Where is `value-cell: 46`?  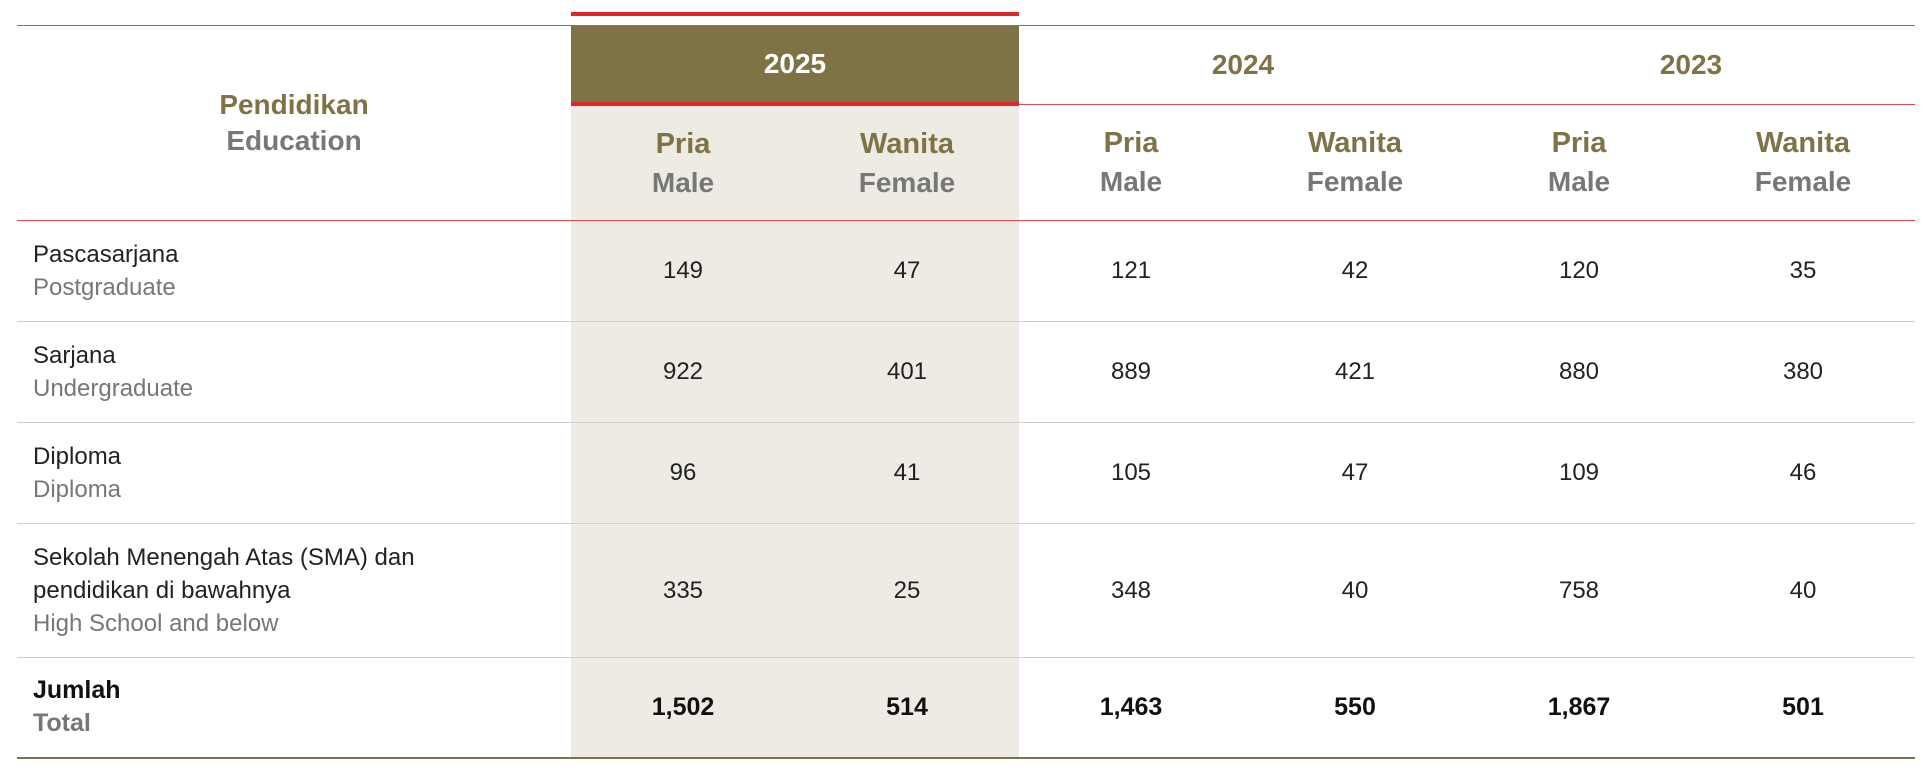 value-cell: 46 is located at coordinates (1803, 473).